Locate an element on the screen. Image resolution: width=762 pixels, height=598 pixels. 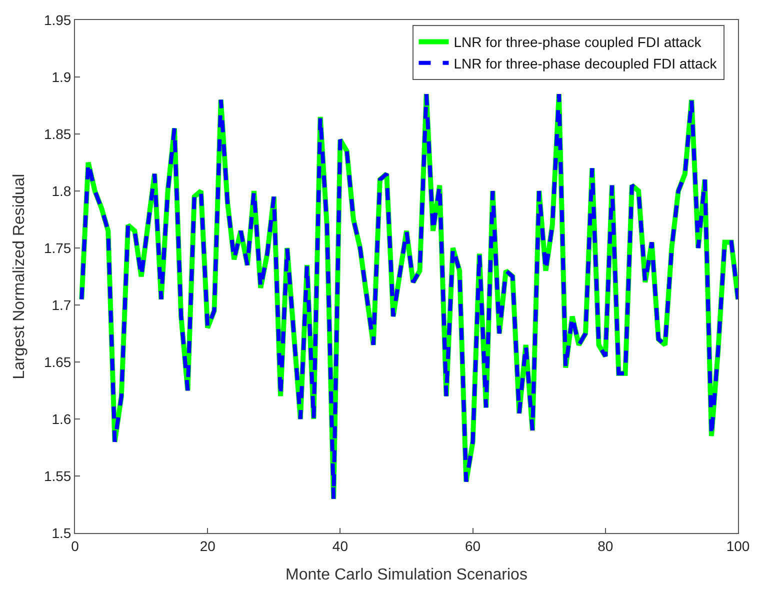
y-tick-label: 1.7 is located at coordinates (62, 304).